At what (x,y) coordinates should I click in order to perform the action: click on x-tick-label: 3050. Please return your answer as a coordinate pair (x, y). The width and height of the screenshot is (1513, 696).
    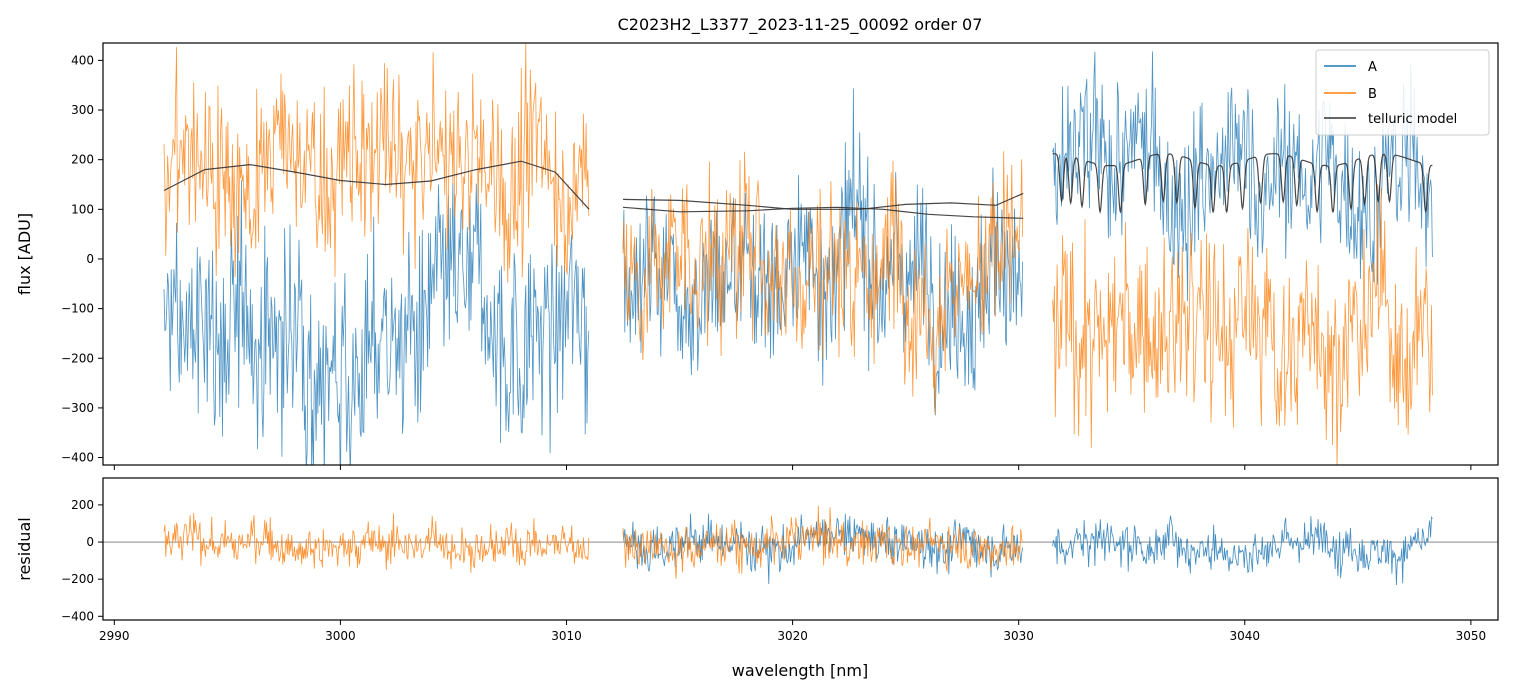
    Looking at the image, I should click on (1471, 636).